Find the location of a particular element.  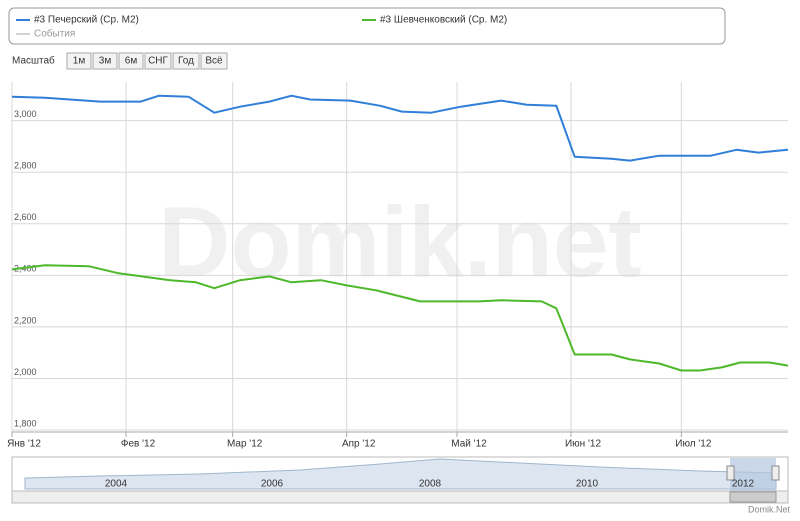

zoom-button-label: Всё is located at coordinates (214, 61).